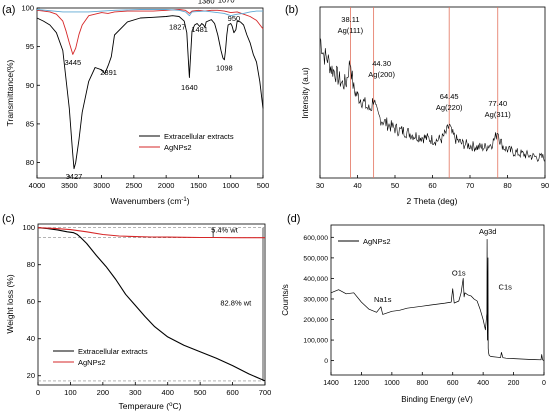 Image resolution: width=550 pixels, height=414 pixels. Describe the element at coordinates (69, 185) in the screenshot. I see `x-tick-label: 3500` at that location.